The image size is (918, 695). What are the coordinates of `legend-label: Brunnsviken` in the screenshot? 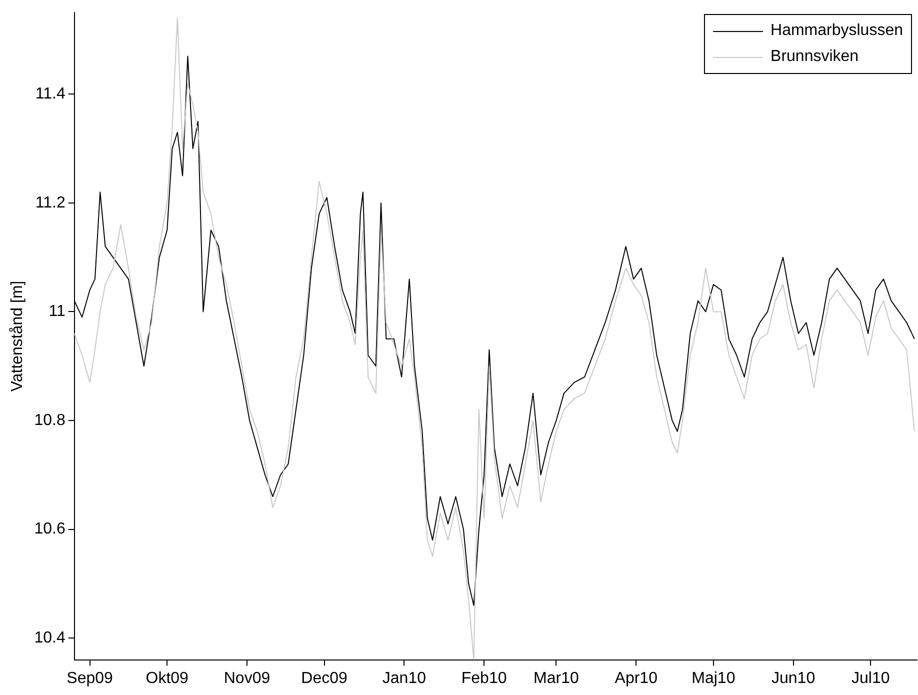 It's located at (814, 57).